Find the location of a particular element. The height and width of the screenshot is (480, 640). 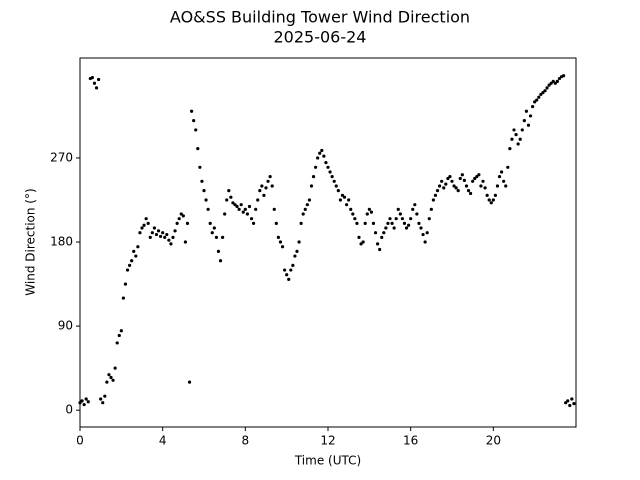

x-tick-label: 16 is located at coordinates (410, 441).